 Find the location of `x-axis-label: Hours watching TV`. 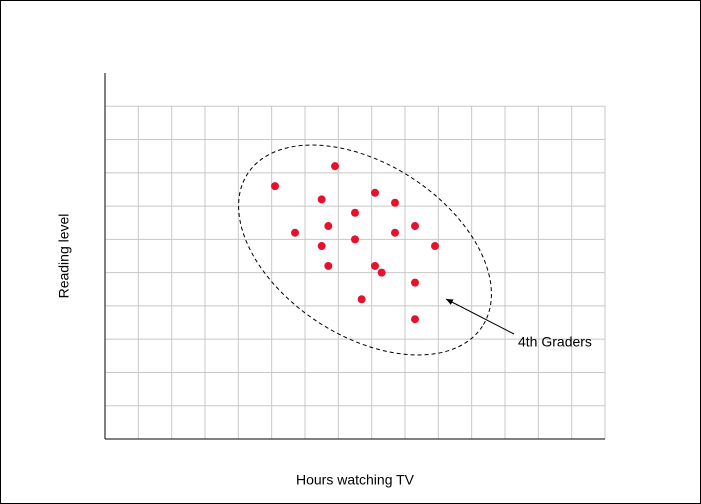

x-axis-label: Hours watching TV is located at coordinates (355, 480).